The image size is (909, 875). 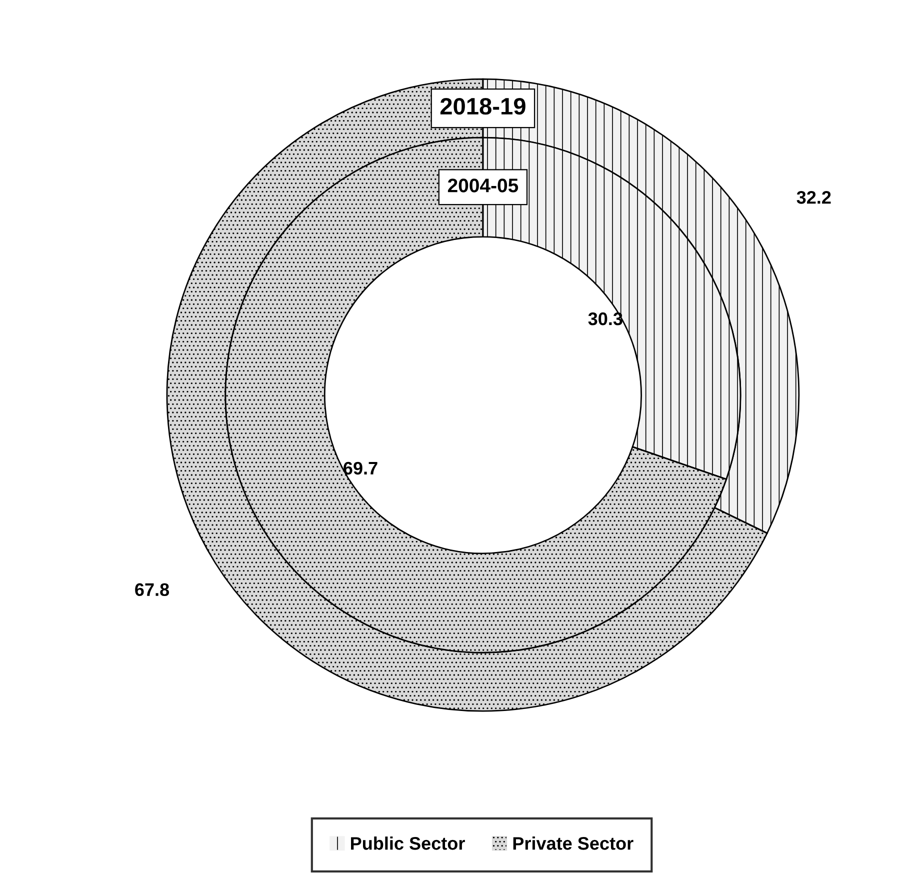 I want to click on legend-label: Public Sector, so click(x=408, y=843).